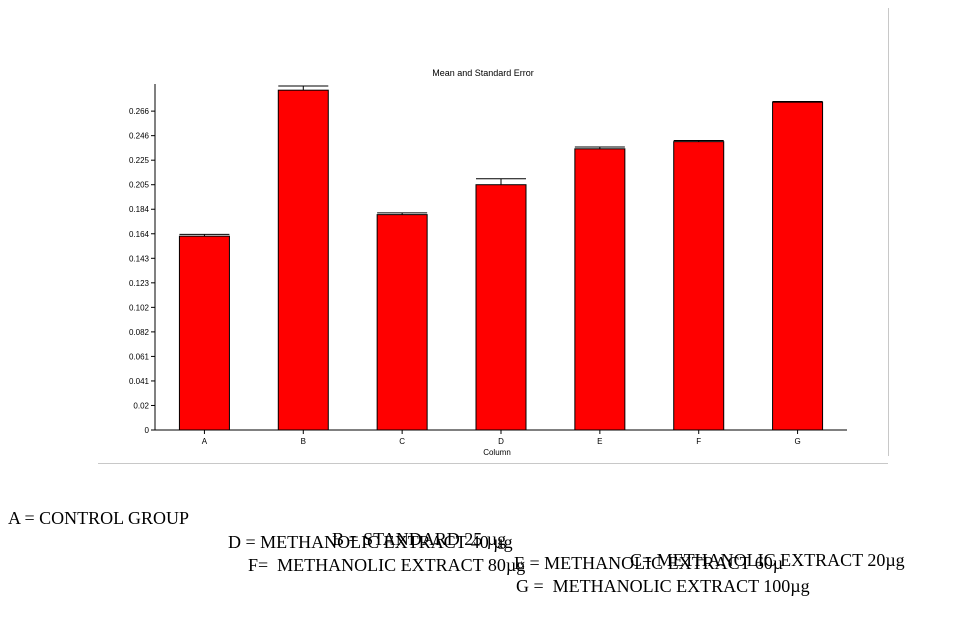 The width and height of the screenshot is (971, 618). Describe the element at coordinates (699, 286) in the screenshot. I see `bar-f` at that location.